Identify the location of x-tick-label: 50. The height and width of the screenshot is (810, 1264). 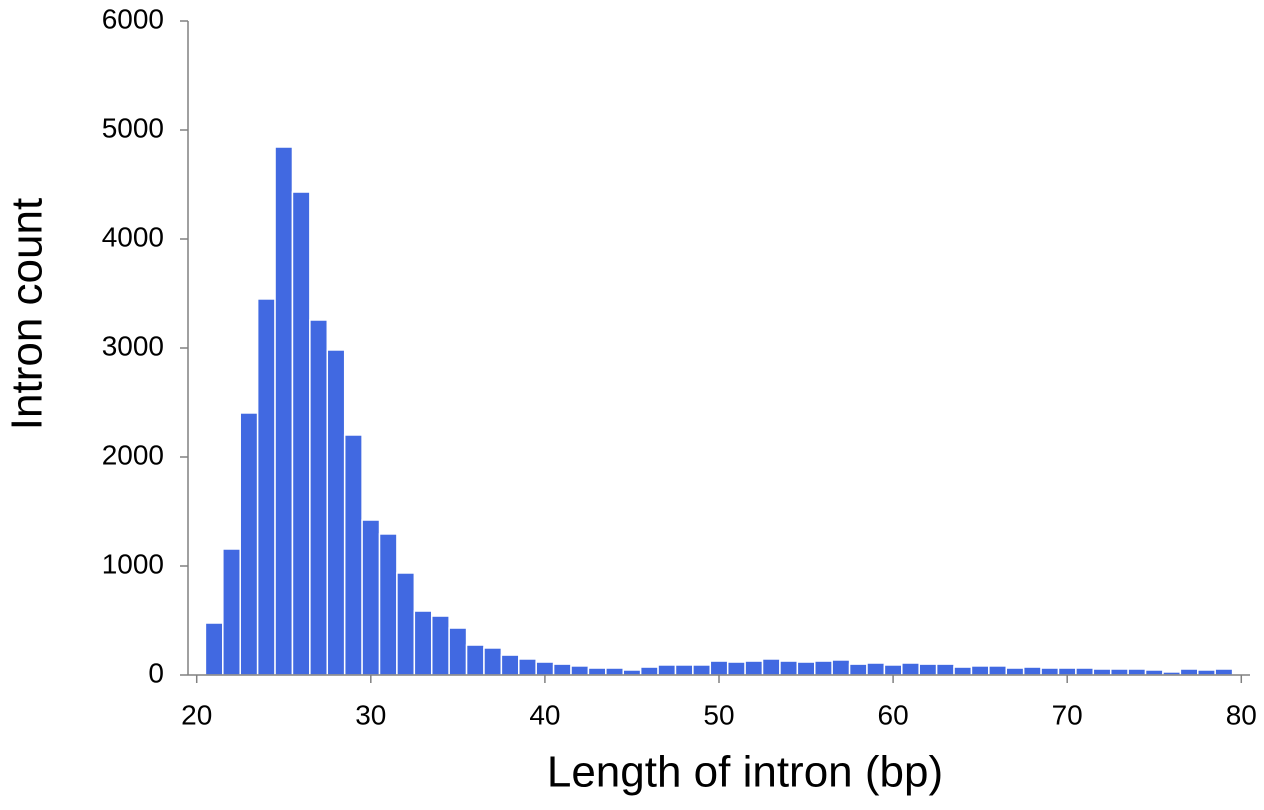
(718, 714).